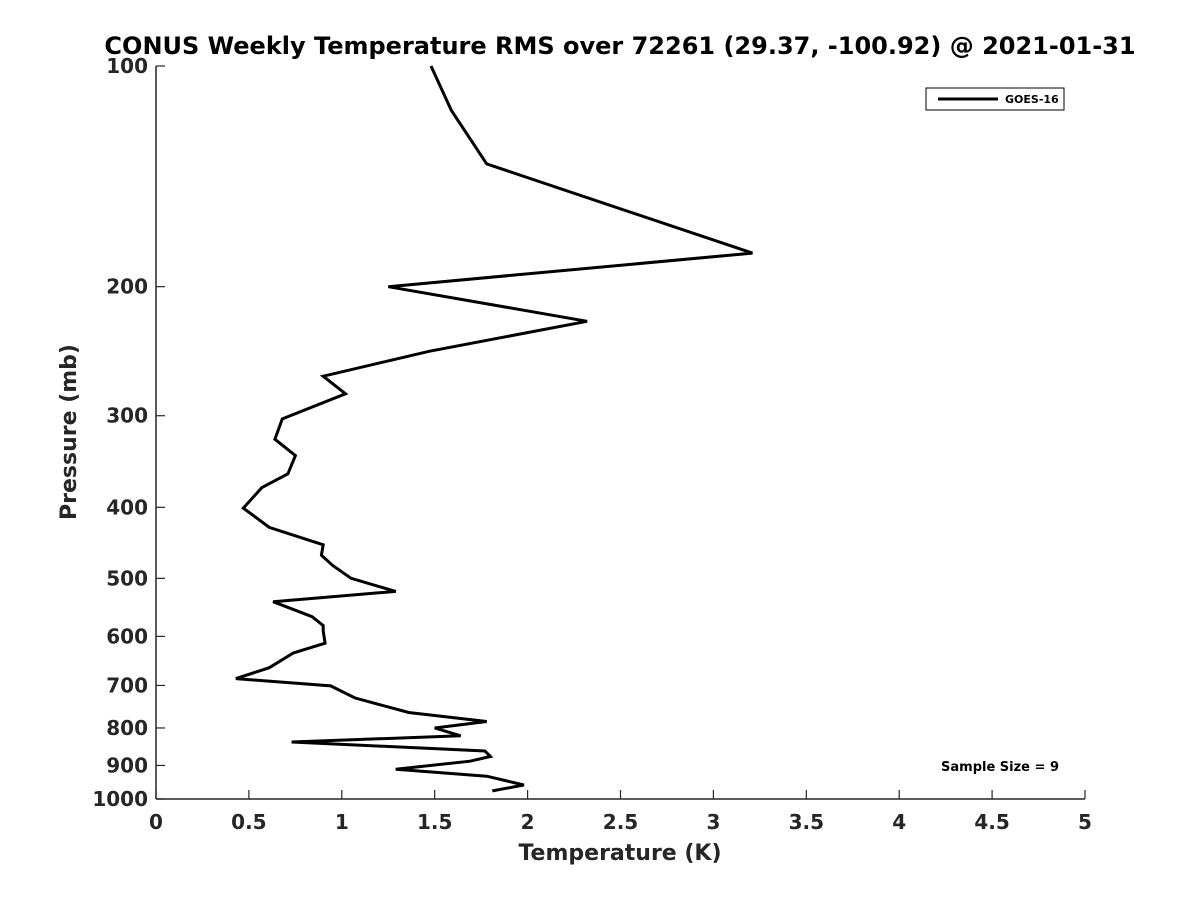 Image resolution: width=1200 pixels, height=900 pixels. I want to click on legend: GOES-16, so click(995, 99).